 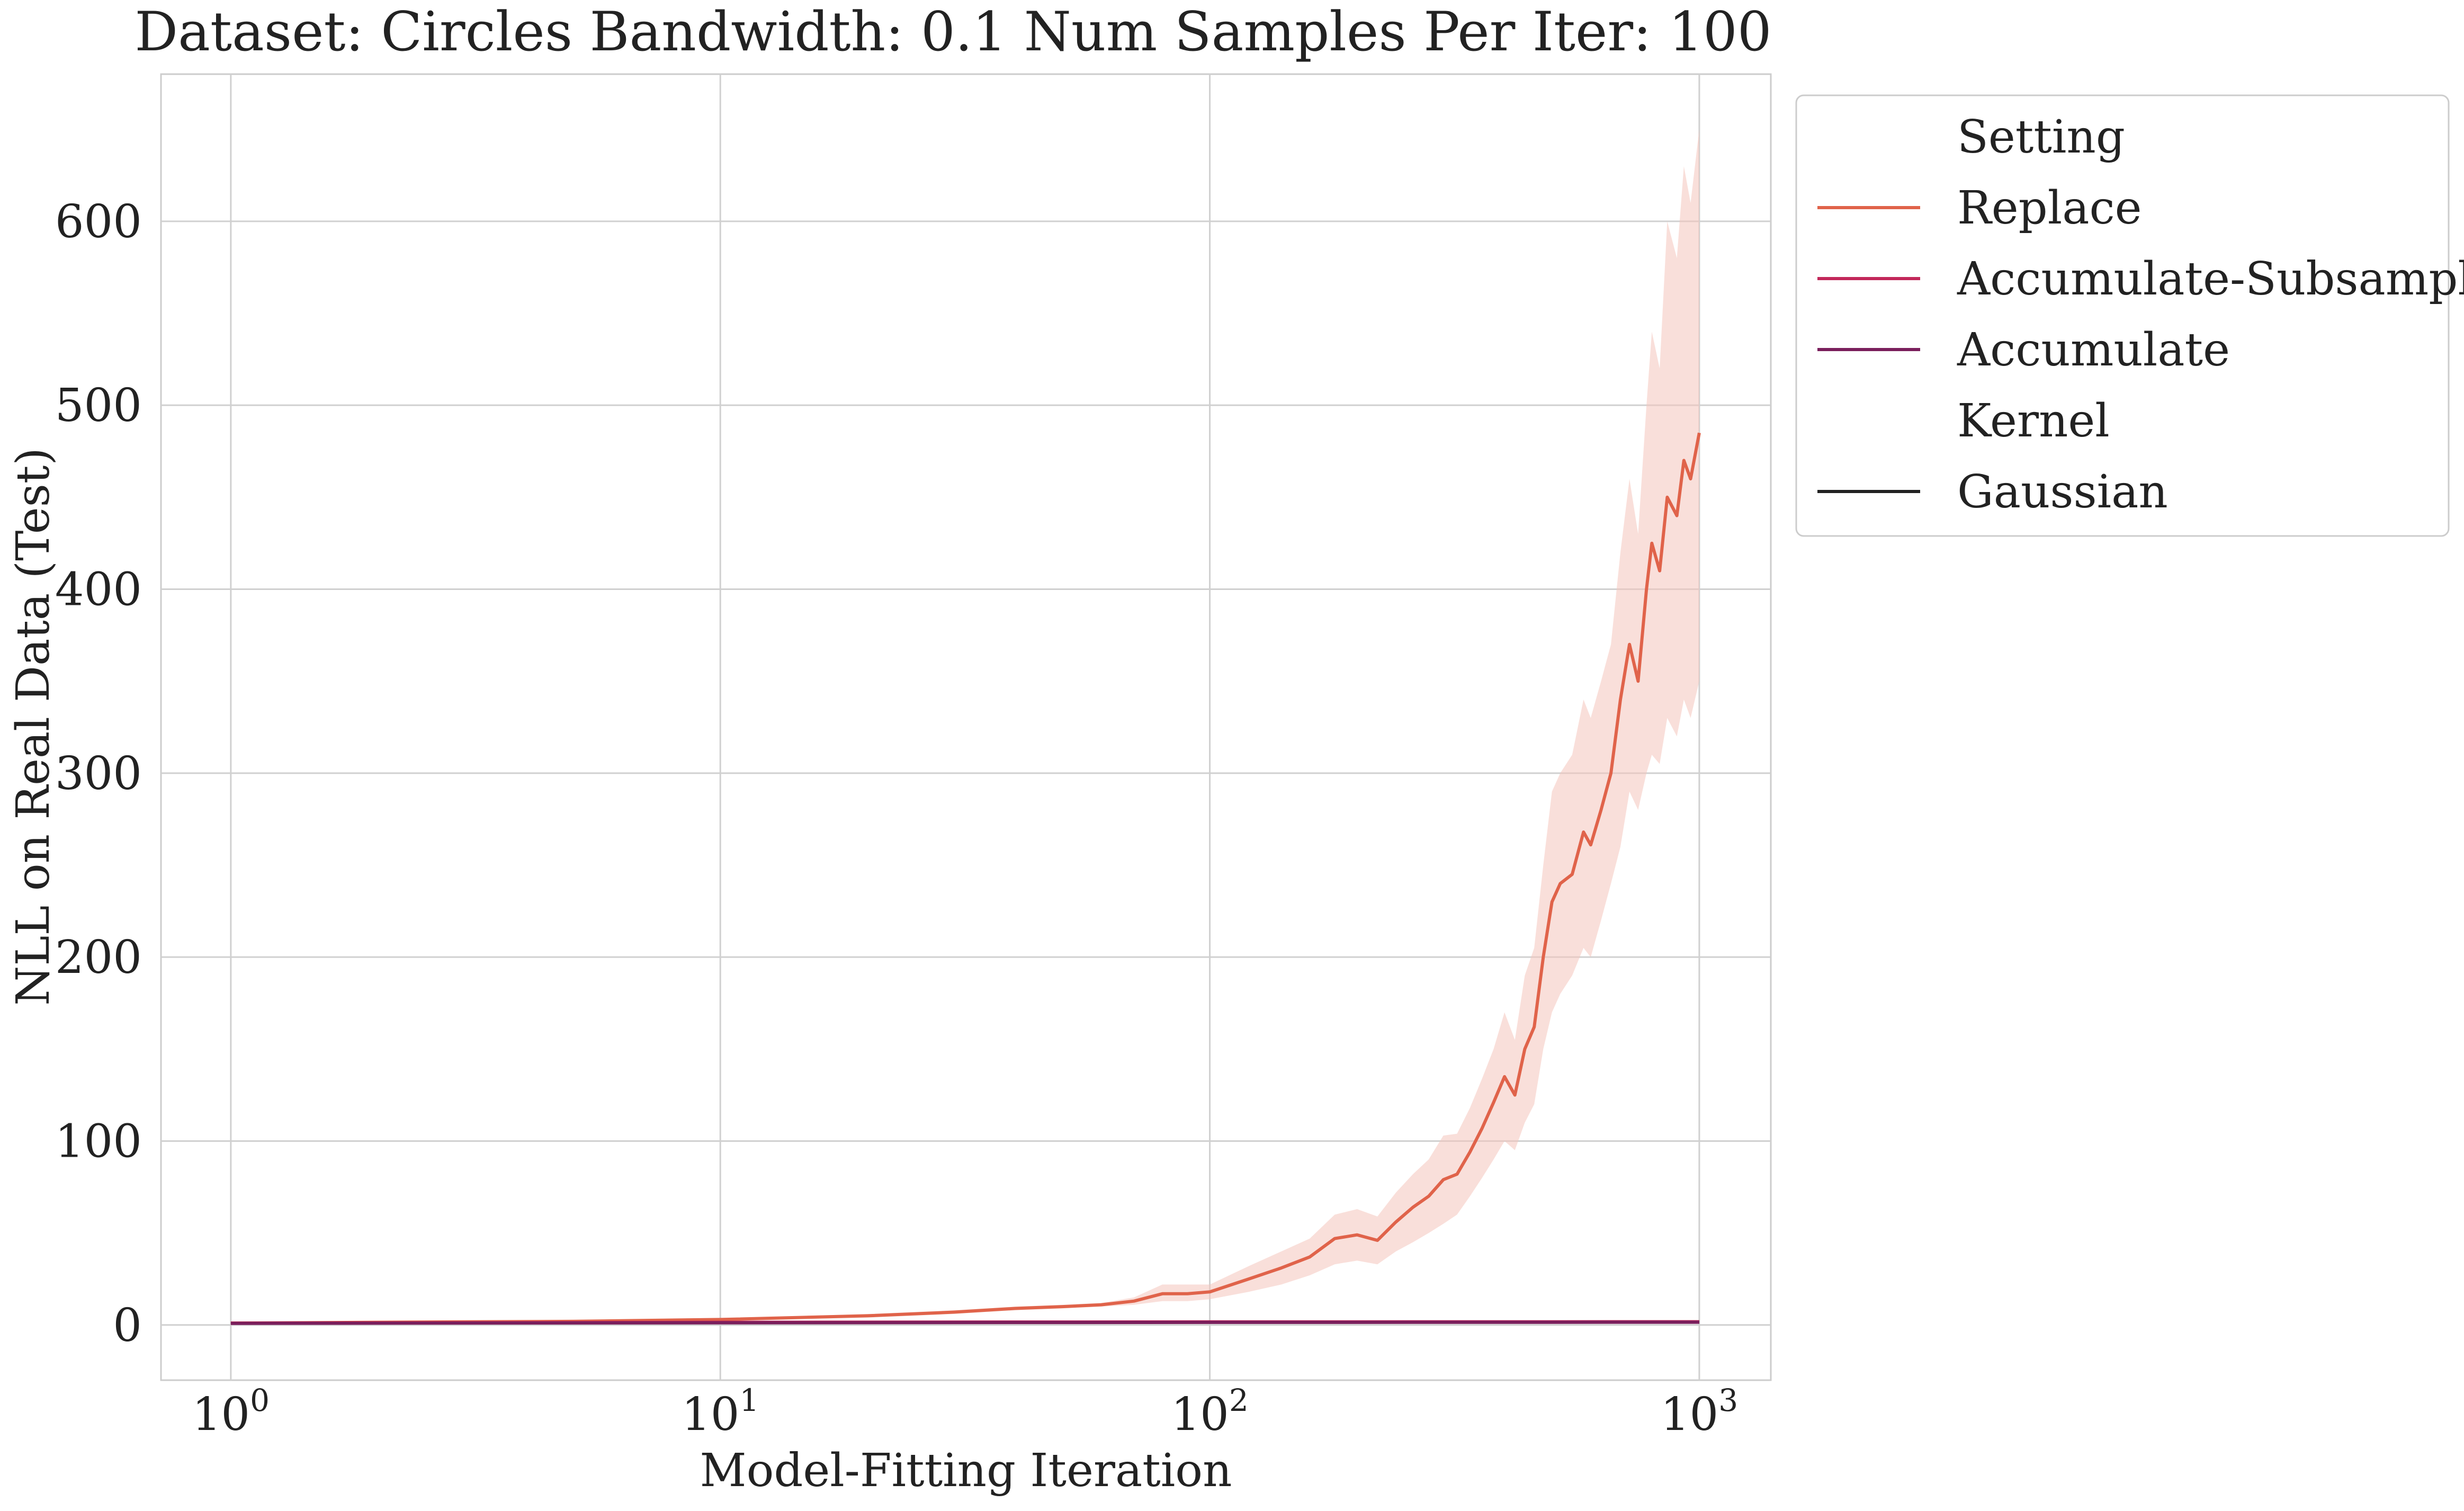 I want to click on x-tick-label: 10¹, so click(x=720, y=1411).